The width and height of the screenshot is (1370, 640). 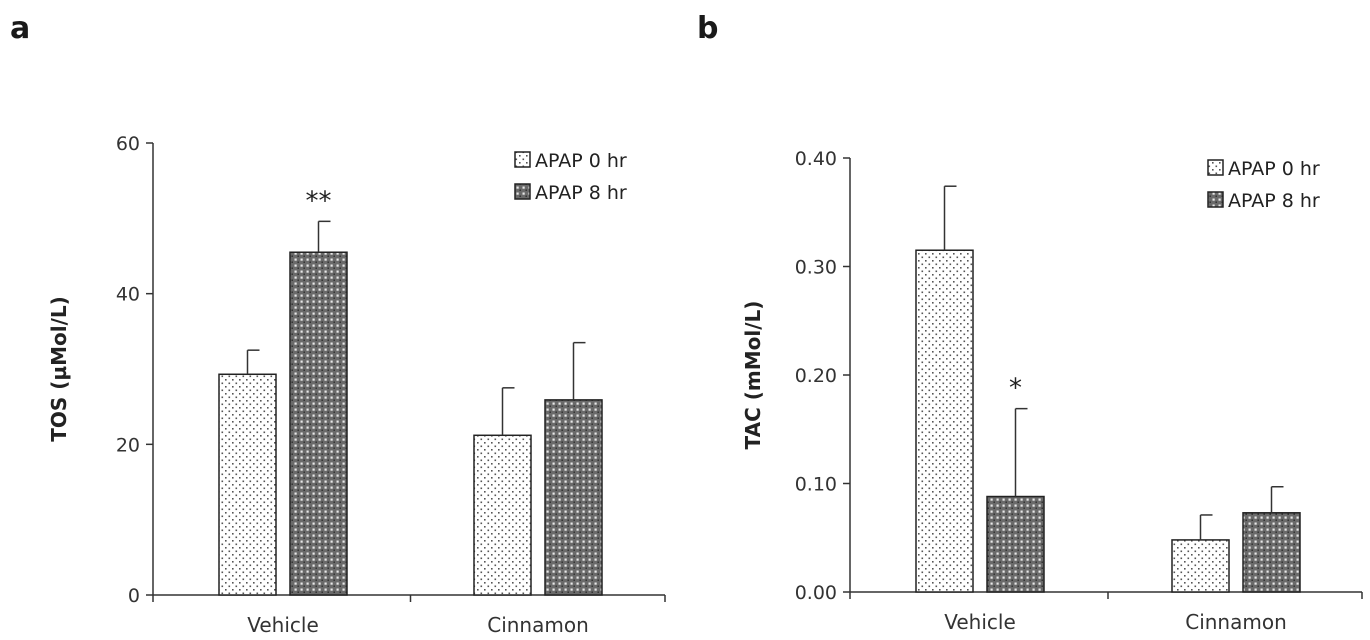 What do you see at coordinates (128, 445) in the screenshot?
I see `y-tick-label: 20` at bounding box center [128, 445].